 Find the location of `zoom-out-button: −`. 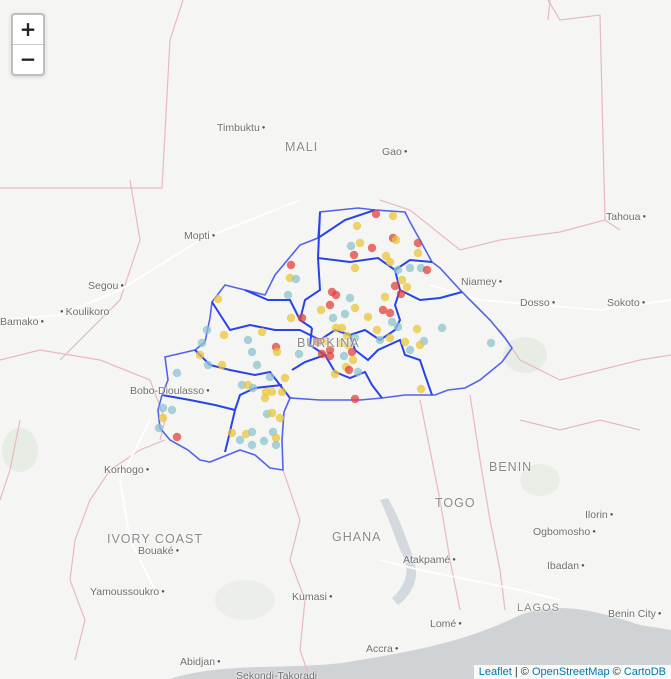

zoom-out-button: − is located at coordinates (28, 59).